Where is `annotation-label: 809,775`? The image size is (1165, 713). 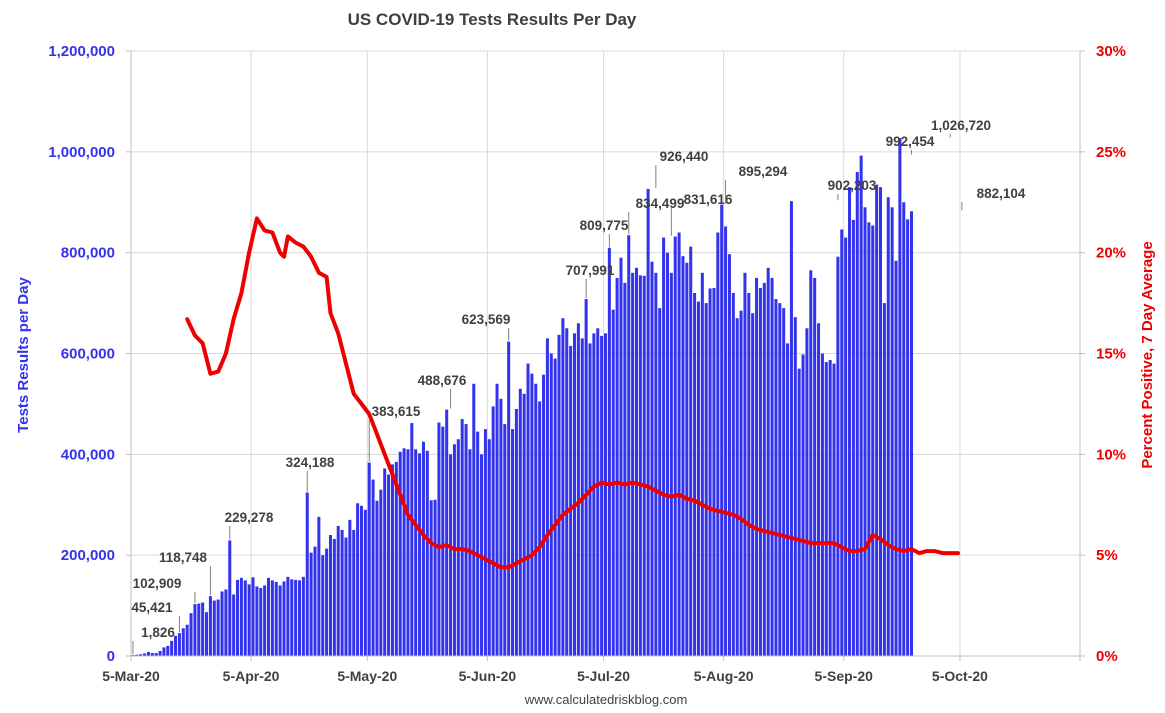 annotation-label: 809,775 is located at coordinates (604, 225).